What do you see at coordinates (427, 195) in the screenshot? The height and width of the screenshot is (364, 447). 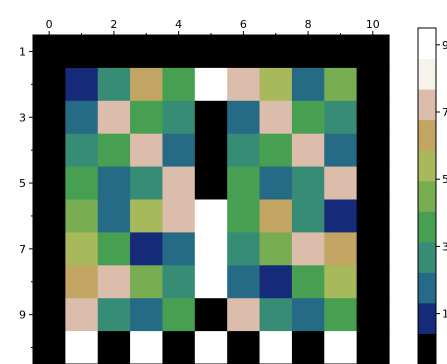 I see `colorbar-frame` at bounding box center [427, 195].